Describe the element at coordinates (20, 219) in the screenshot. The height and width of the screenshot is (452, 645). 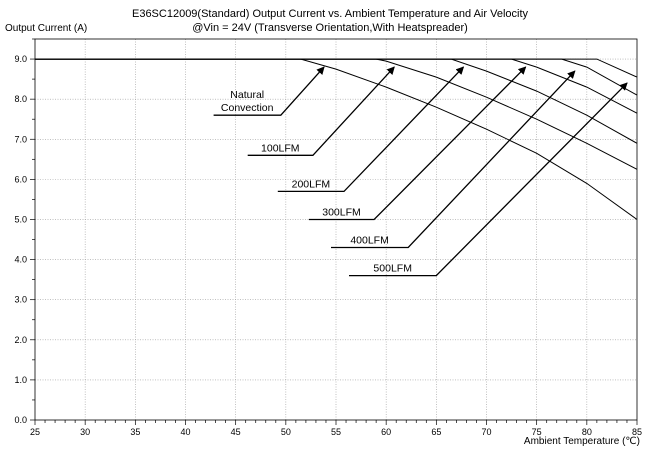
I see `y-tick-label: 5.0` at that location.